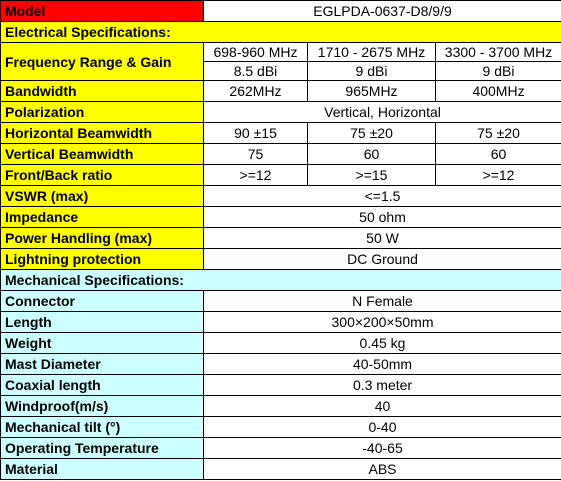  Describe the element at coordinates (381, 364) in the screenshot. I see `mechanical-value: 40-50mm` at that location.